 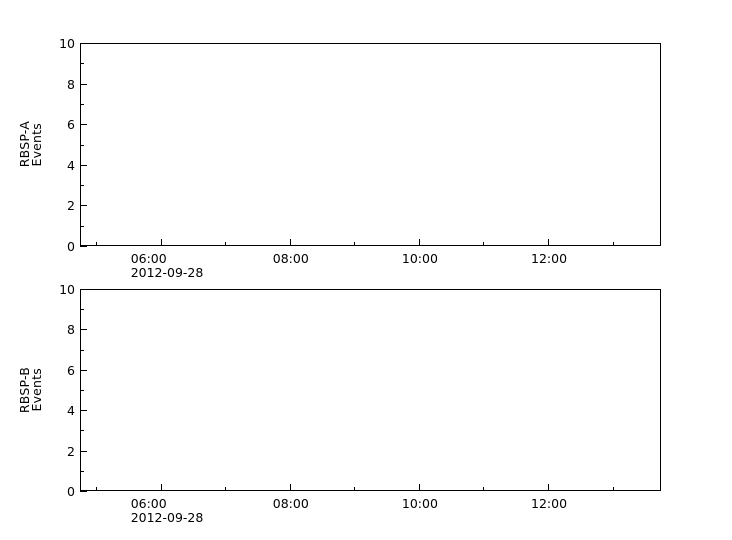 I want to click on y-axis-label-rbsp-a: RBSP-A Events, so click(x=31, y=144).